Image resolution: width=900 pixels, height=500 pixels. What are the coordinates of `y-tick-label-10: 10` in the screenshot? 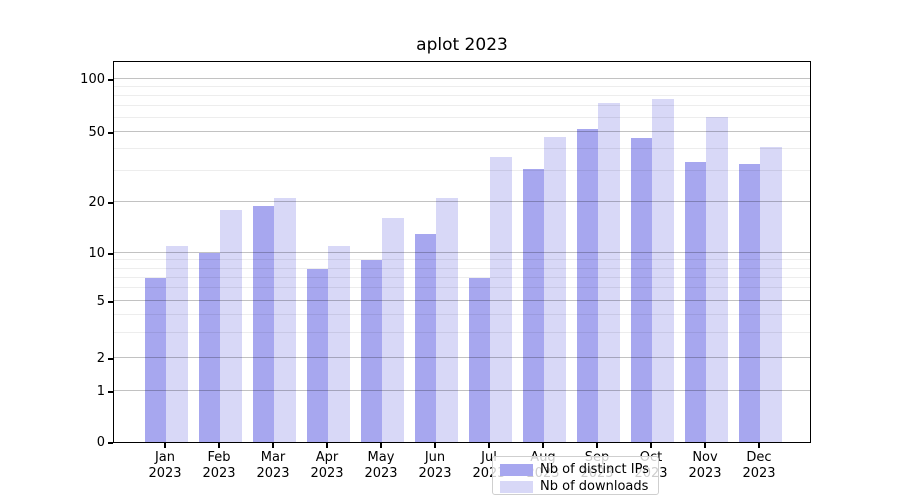 It's located at (96, 253).